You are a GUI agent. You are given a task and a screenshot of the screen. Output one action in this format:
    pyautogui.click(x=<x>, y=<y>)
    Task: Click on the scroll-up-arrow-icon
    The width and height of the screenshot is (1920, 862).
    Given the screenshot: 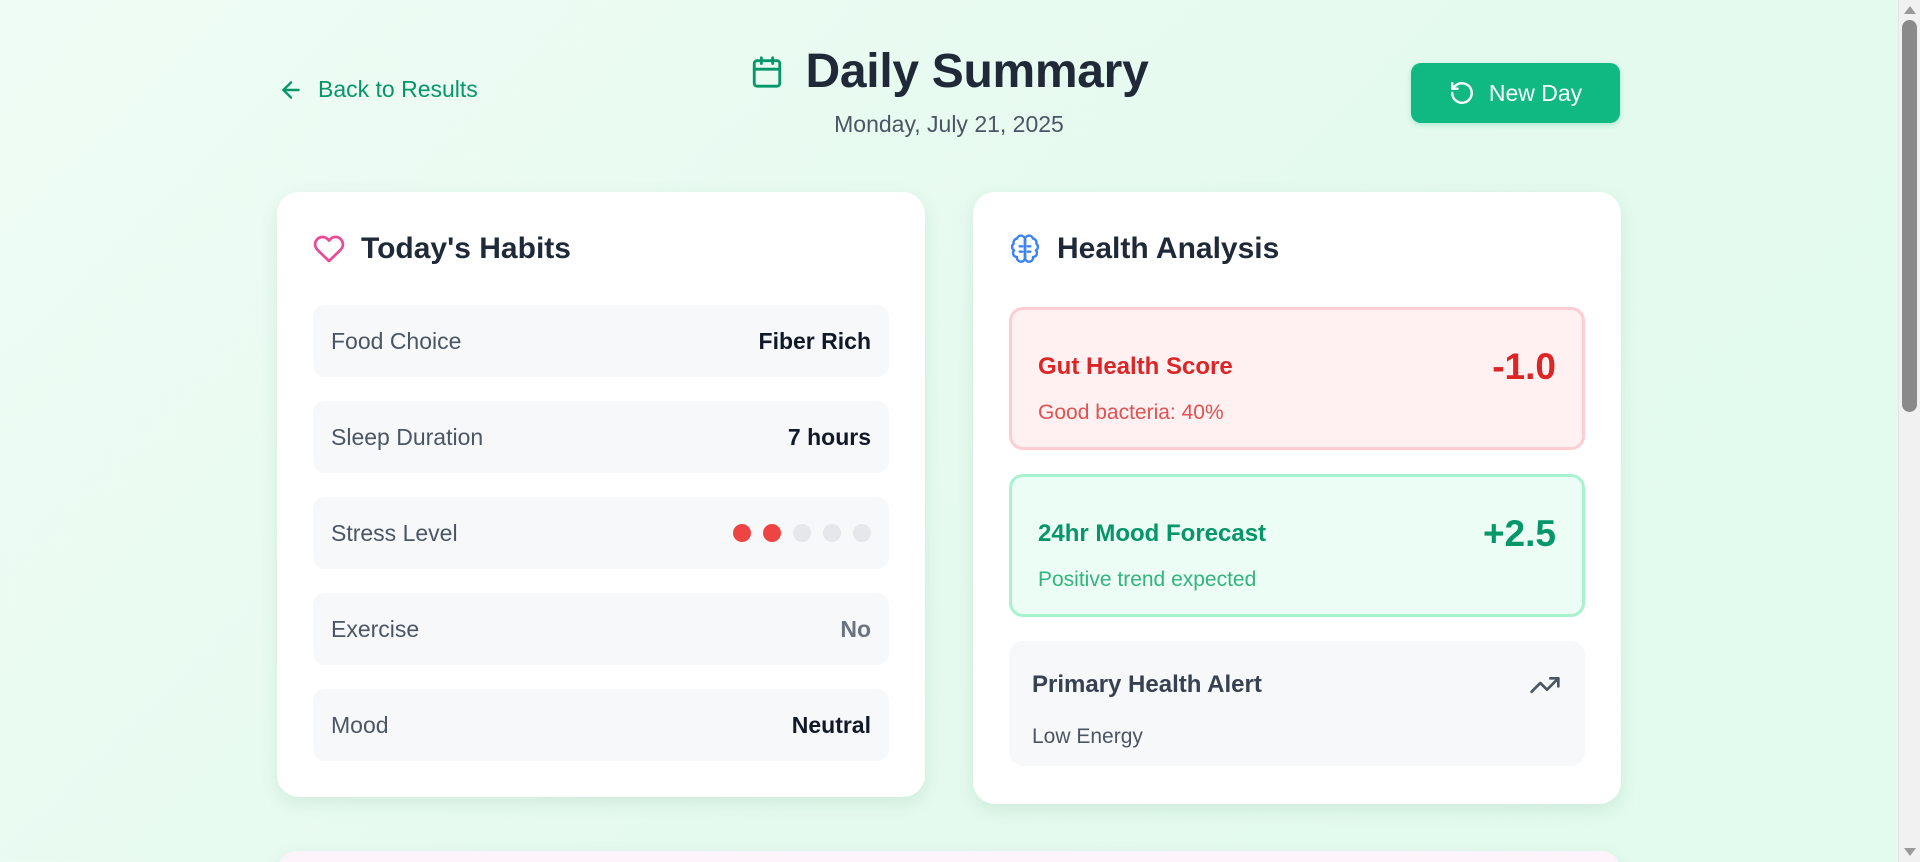 What is the action you would take?
    pyautogui.click(x=1910, y=10)
    